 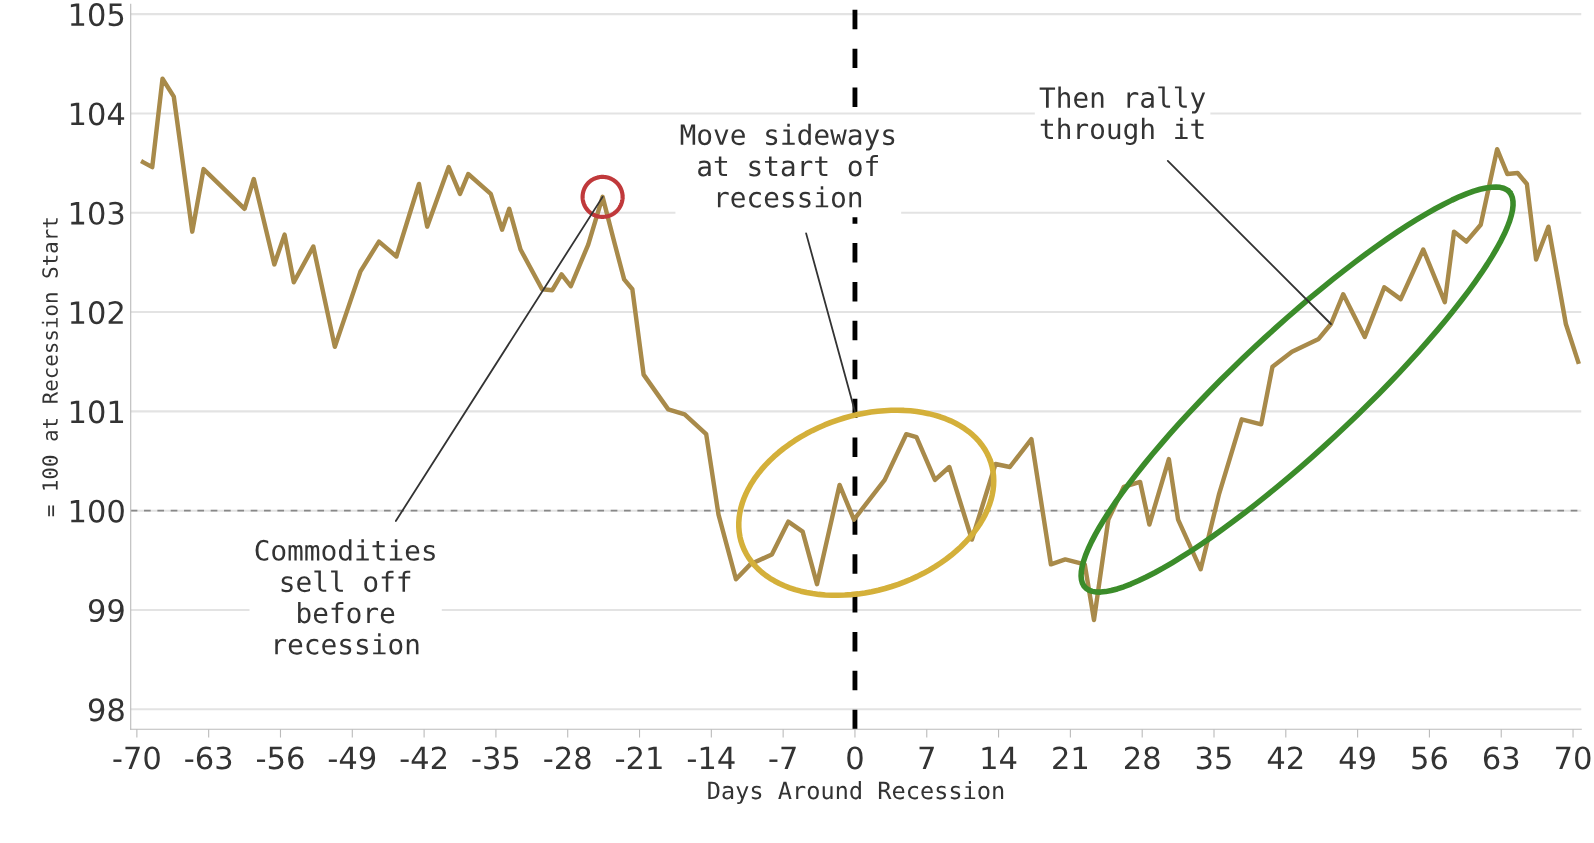 I want to click on x-tick-label: -56, so click(x=280, y=758).